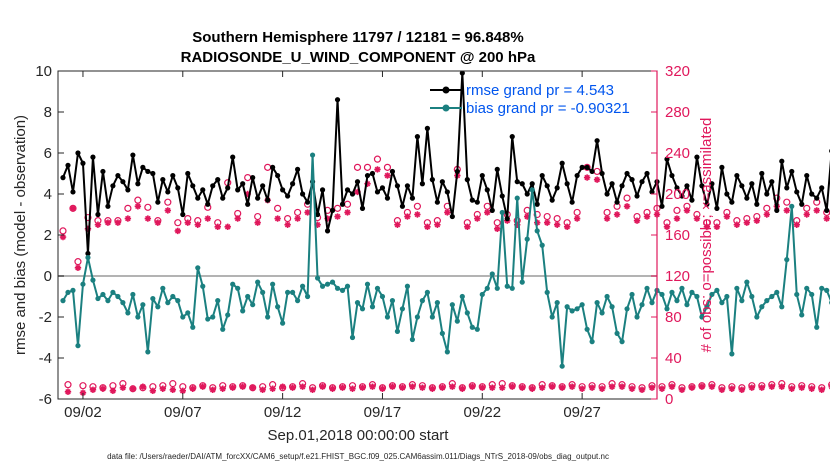 The image size is (830, 470). I want to click on y2-tick-label: 80, so click(673, 317).